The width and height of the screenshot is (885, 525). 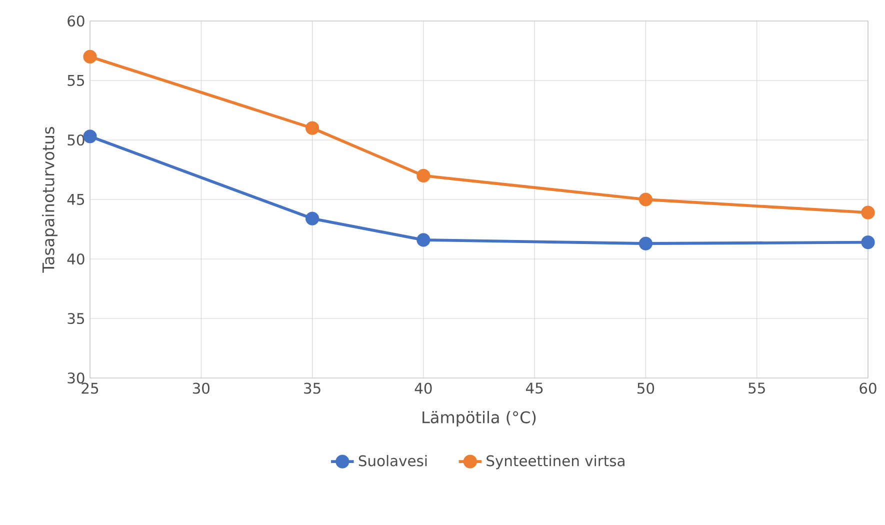 I want to click on x-tick-label: 25, so click(x=90, y=388).